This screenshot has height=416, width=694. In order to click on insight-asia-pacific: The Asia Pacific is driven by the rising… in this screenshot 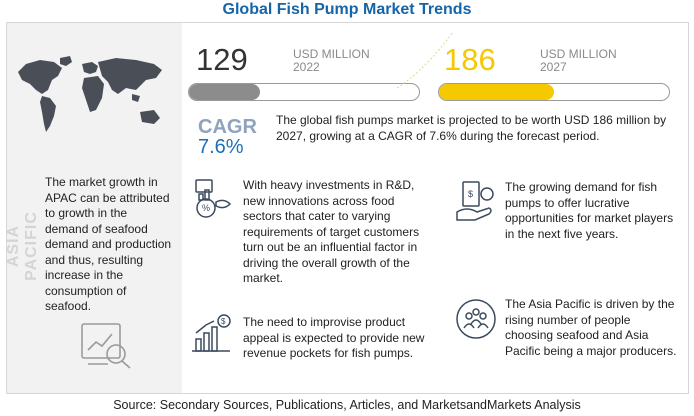, I will do `click(591, 327)`.